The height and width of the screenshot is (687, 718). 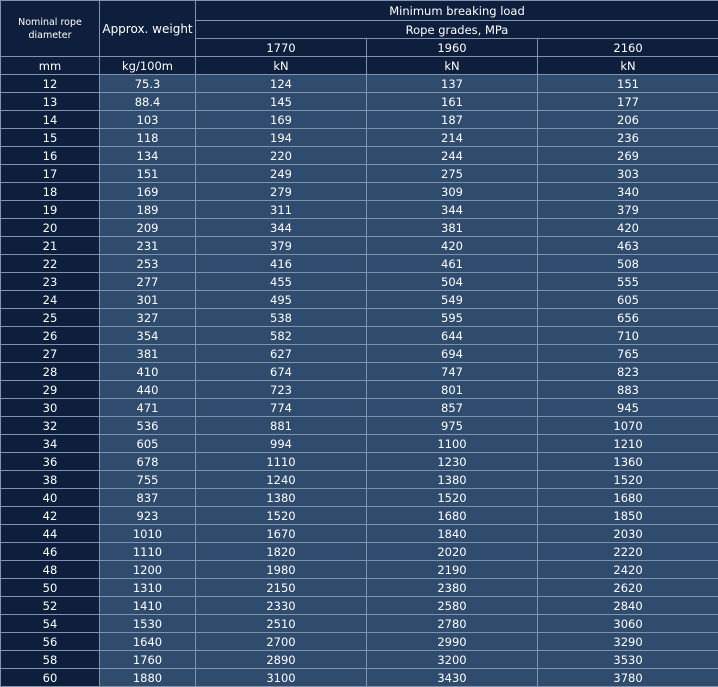 What do you see at coordinates (457, 30) in the screenshot?
I see `header-cell: Rope grades, MPa` at bounding box center [457, 30].